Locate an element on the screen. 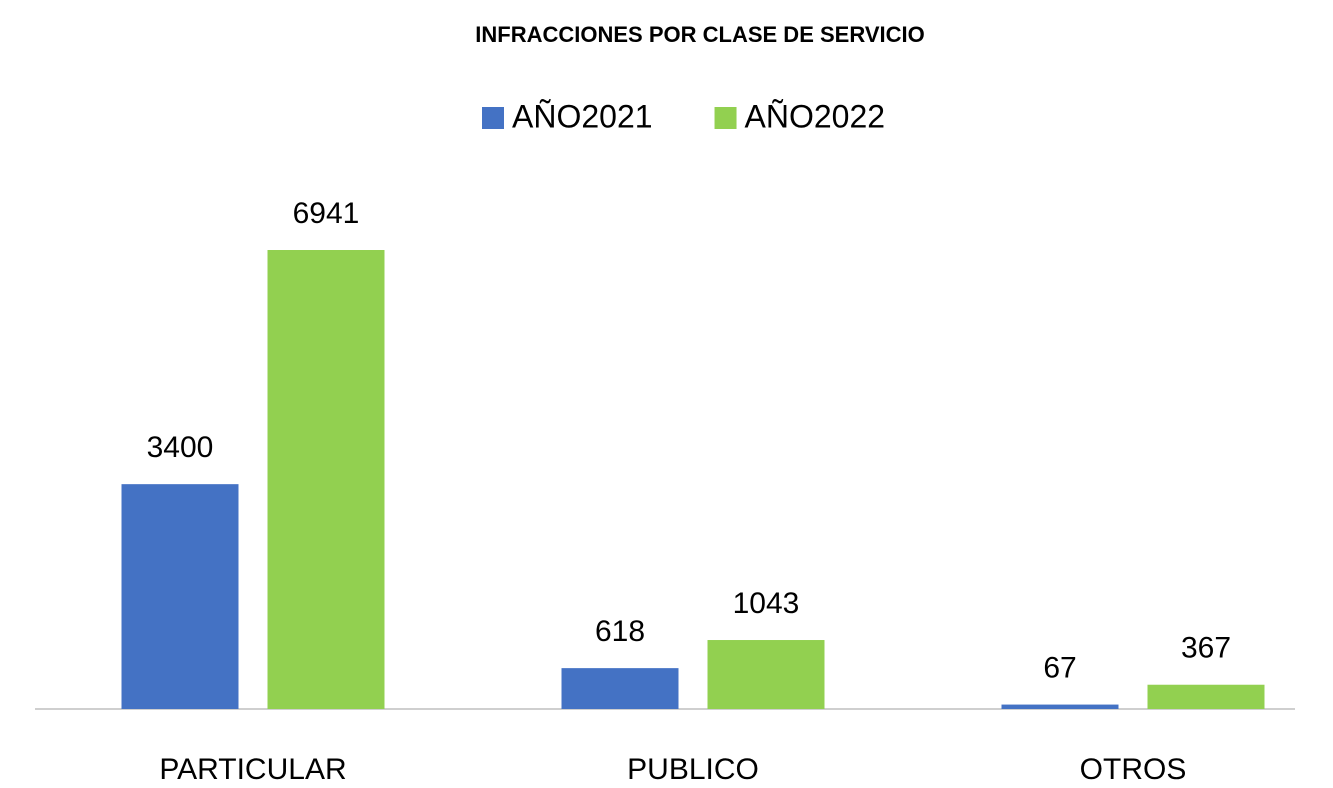  data-label: 6941 is located at coordinates (326, 213).